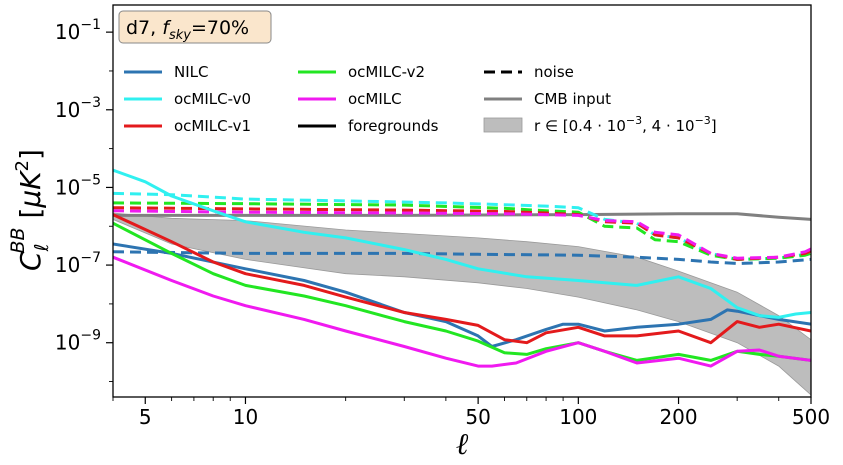 The image size is (843, 465). What do you see at coordinates (811, 417) in the screenshot?
I see `x-tick-label: 500` at bounding box center [811, 417].